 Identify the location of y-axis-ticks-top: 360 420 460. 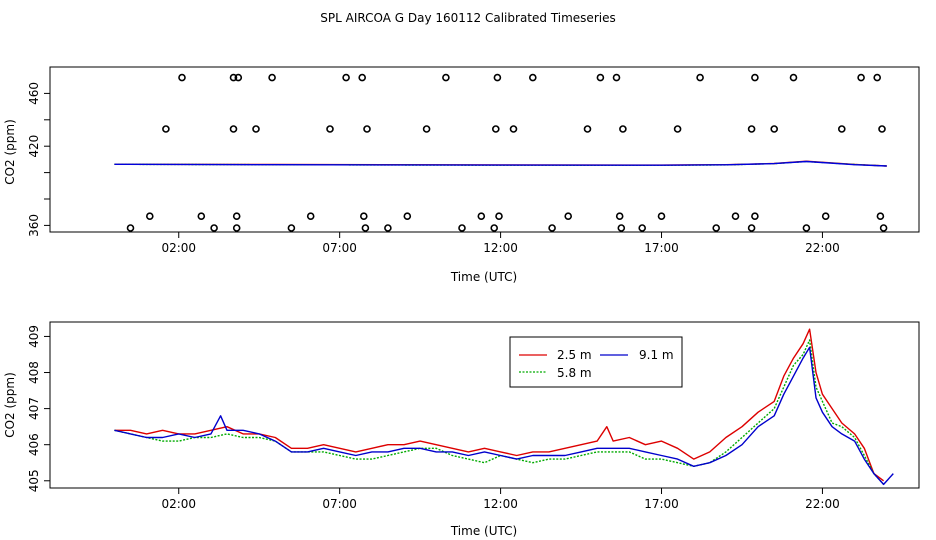
(38, 159).